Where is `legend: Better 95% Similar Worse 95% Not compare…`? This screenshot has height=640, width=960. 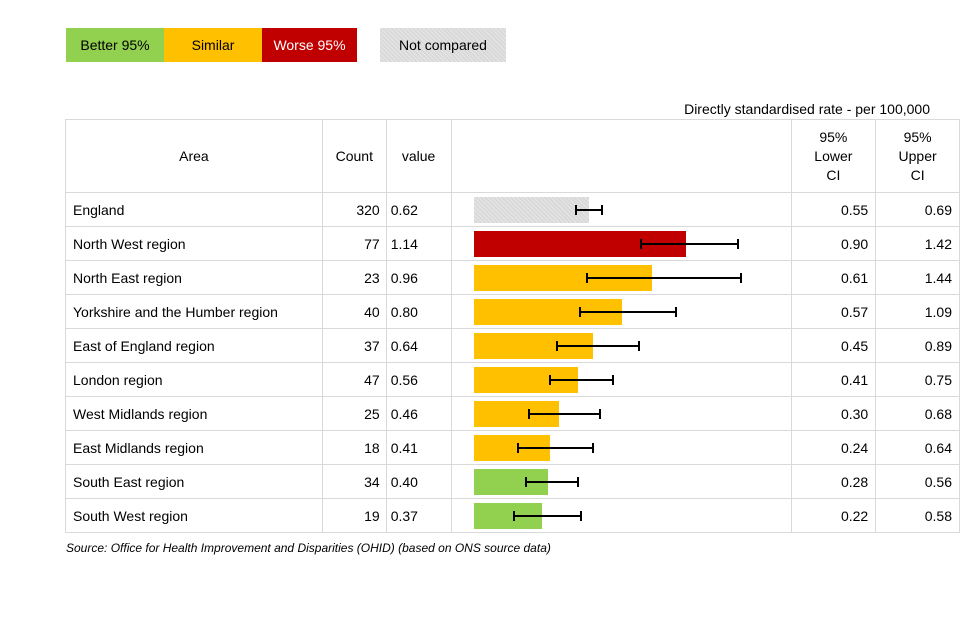 legend: Better 95% Similar Worse 95% Not compare… is located at coordinates (286, 45).